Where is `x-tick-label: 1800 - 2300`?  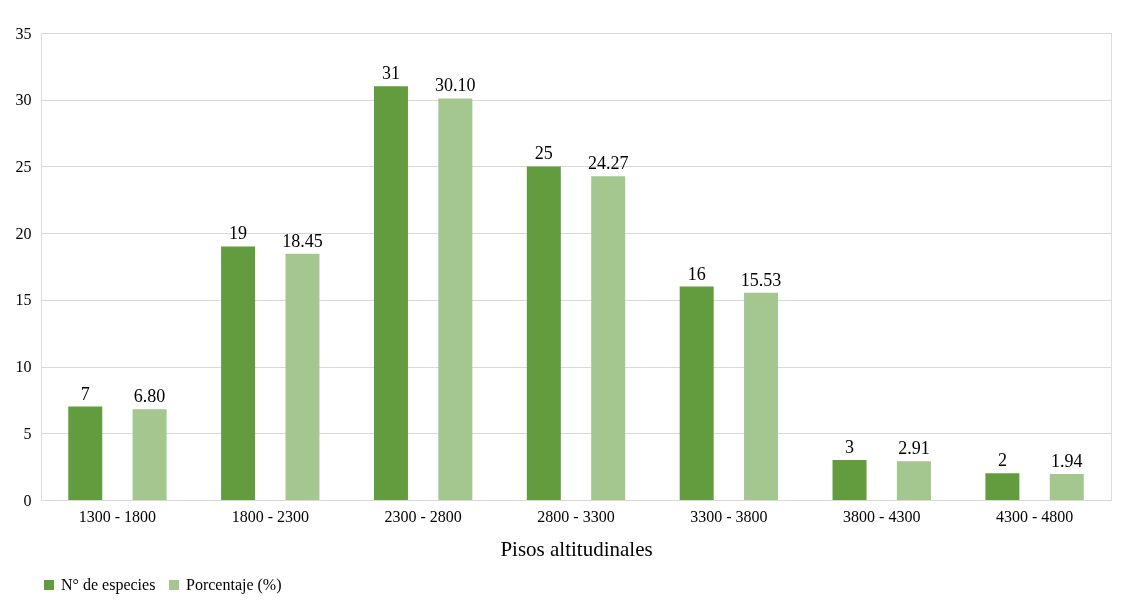
x-tick-label: 1800 - 2300 is located at coordinates (270, 516).